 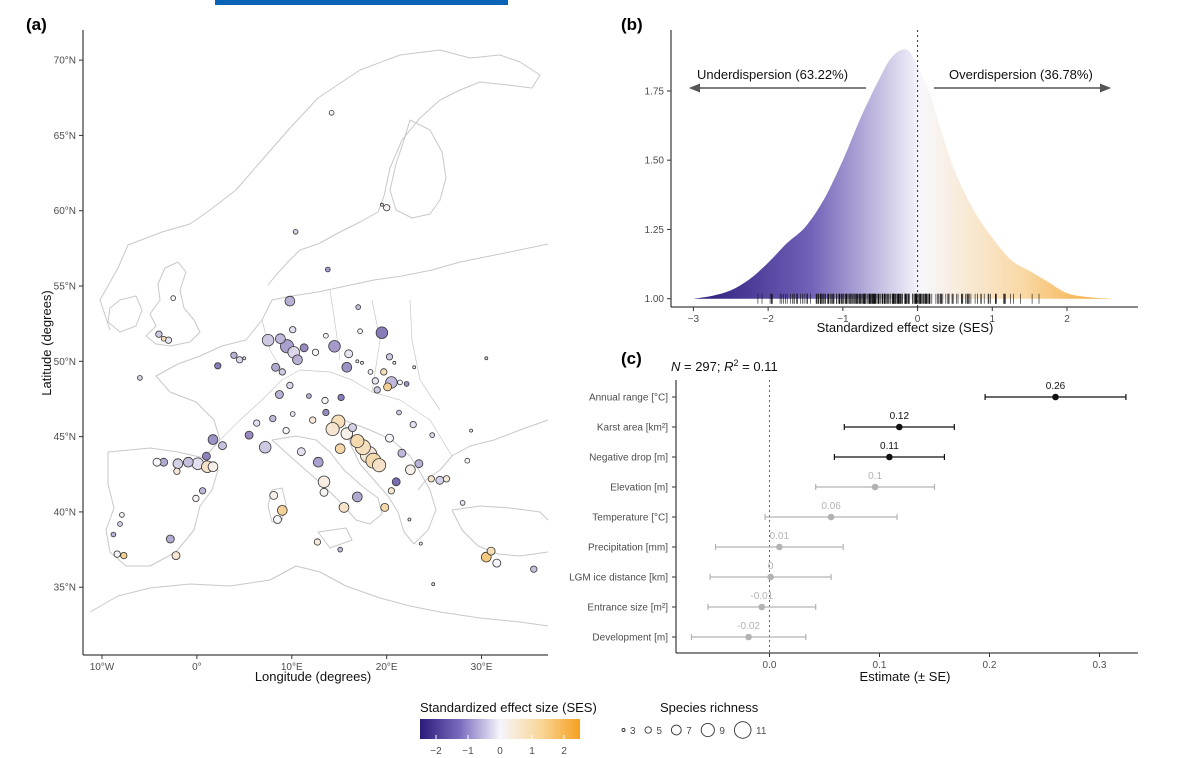 I want to click on model-n-label: N, so click(x=676, y=366).